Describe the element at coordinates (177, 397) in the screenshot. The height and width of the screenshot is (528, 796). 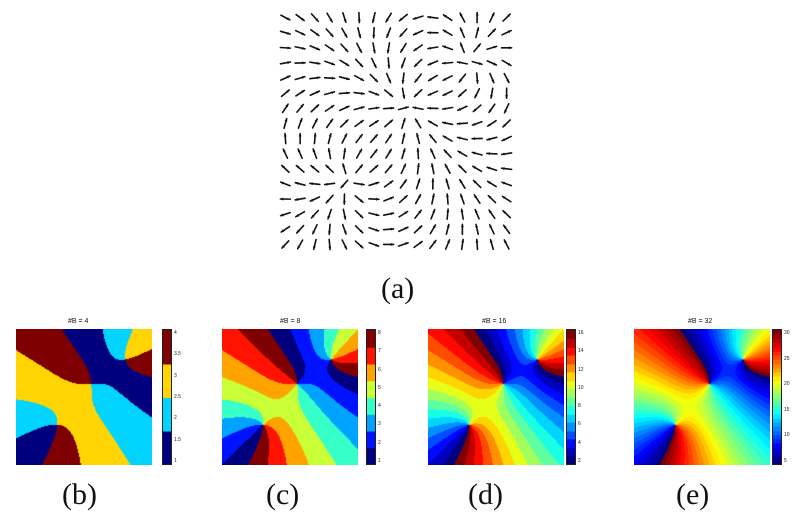
I see `colorbar-tick-label: 2.5` at that location.